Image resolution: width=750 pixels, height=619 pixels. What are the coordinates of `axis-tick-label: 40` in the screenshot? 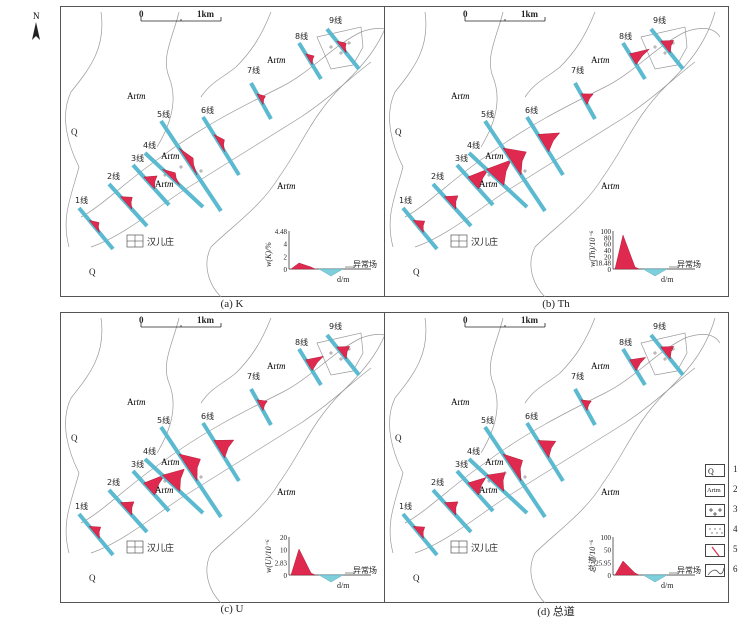 It's located at (608, 251).